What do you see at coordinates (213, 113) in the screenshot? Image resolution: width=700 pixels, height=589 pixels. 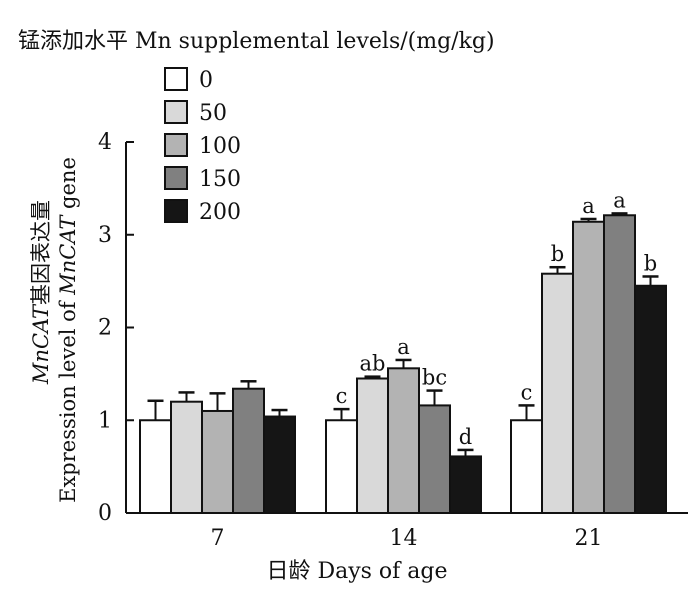 I see `legend-label: 50` at bounding box center [213, 113].